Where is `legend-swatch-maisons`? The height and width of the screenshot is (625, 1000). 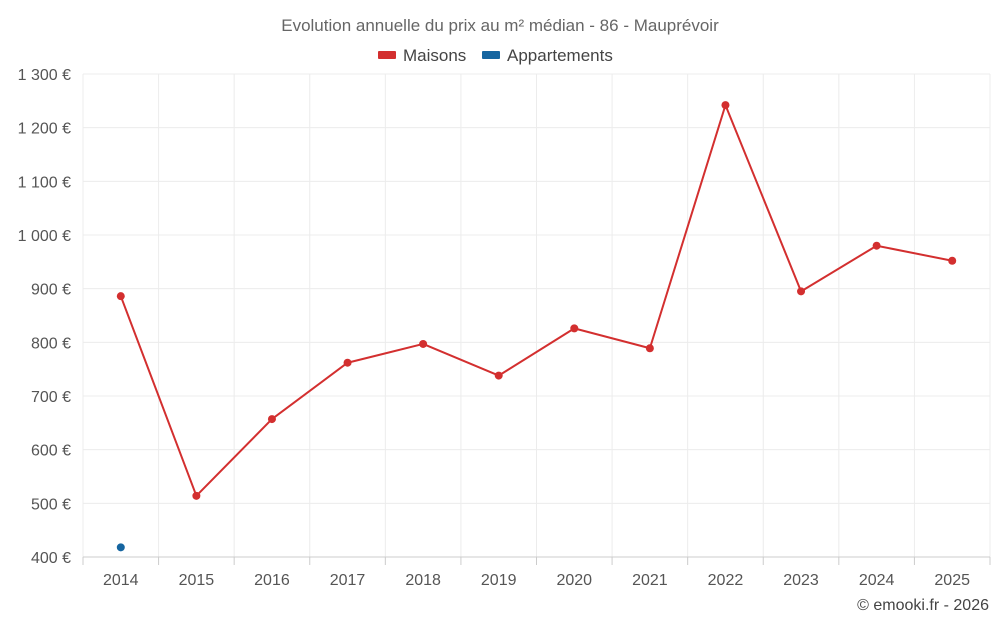
legend-swatch-maisons is located at coordinates (387, 55).